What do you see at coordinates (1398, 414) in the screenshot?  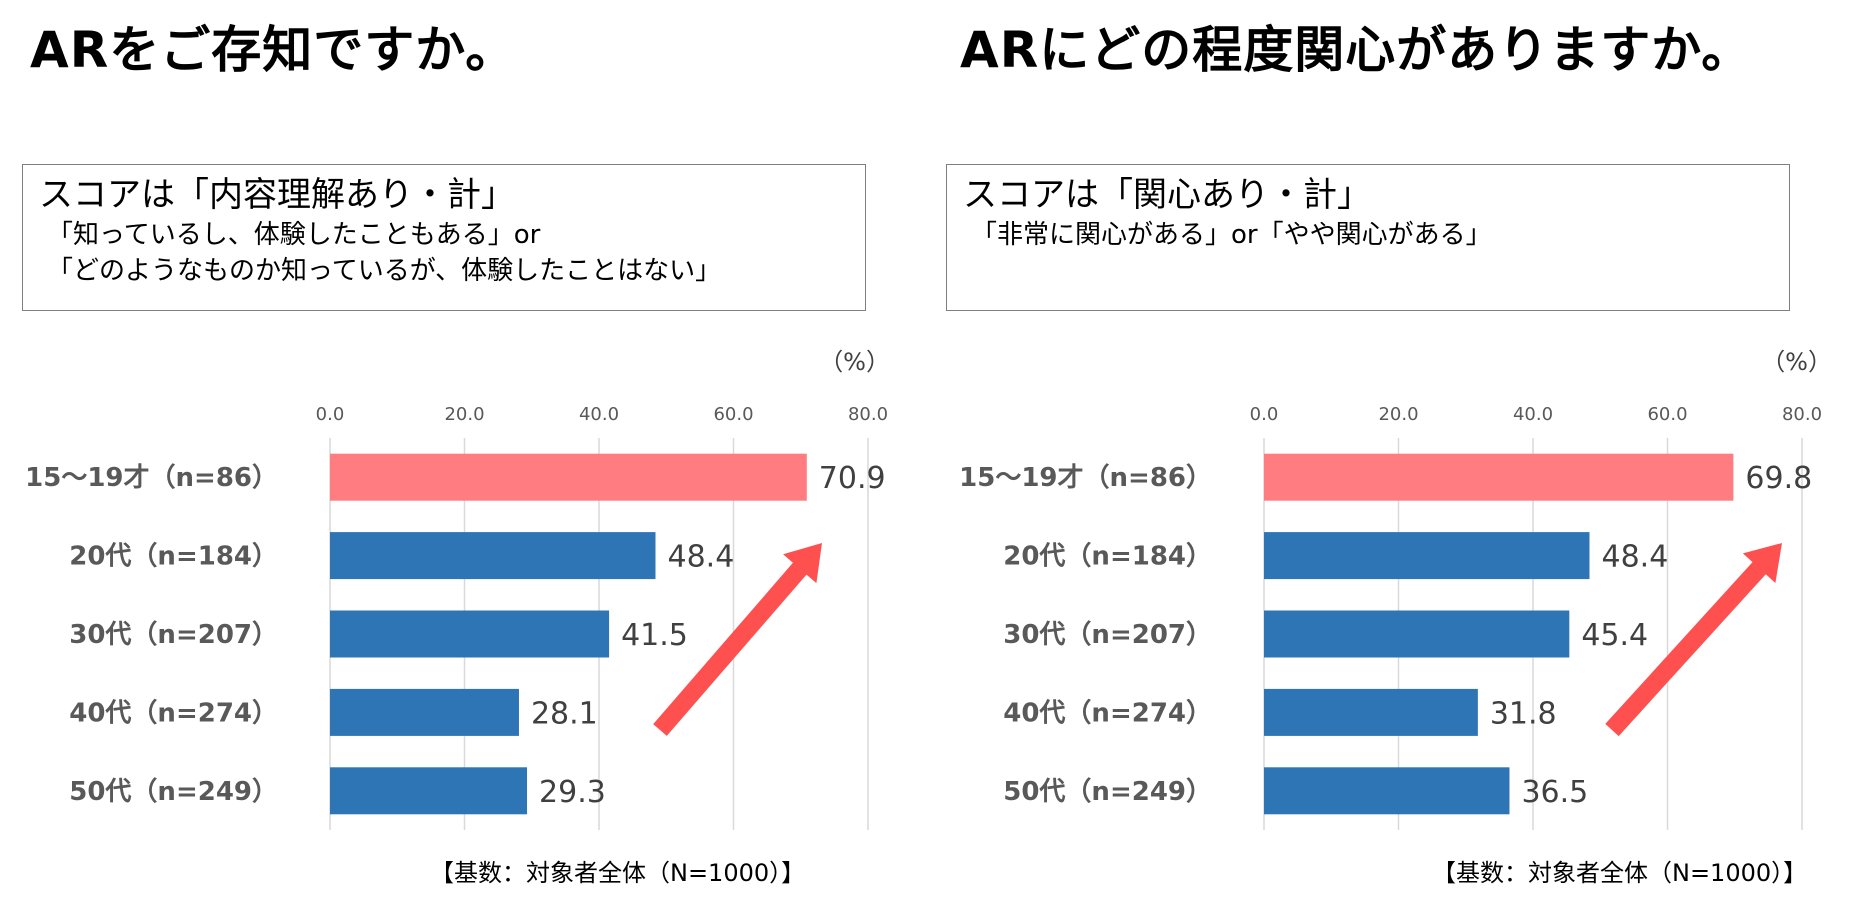 I see `right-tick-label: 20.0` at bounding box center [1398, 414].